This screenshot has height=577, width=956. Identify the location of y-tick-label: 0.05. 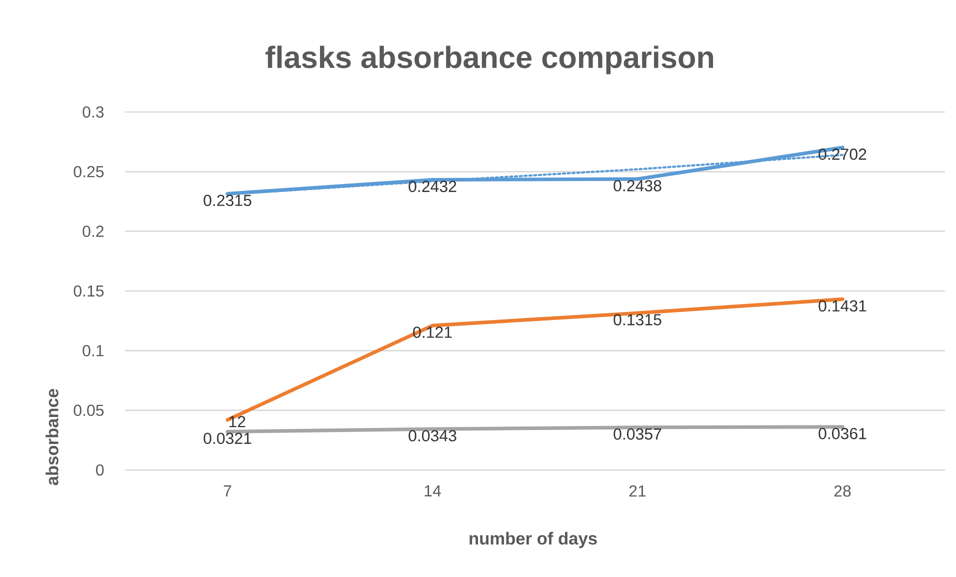
(89, 410).